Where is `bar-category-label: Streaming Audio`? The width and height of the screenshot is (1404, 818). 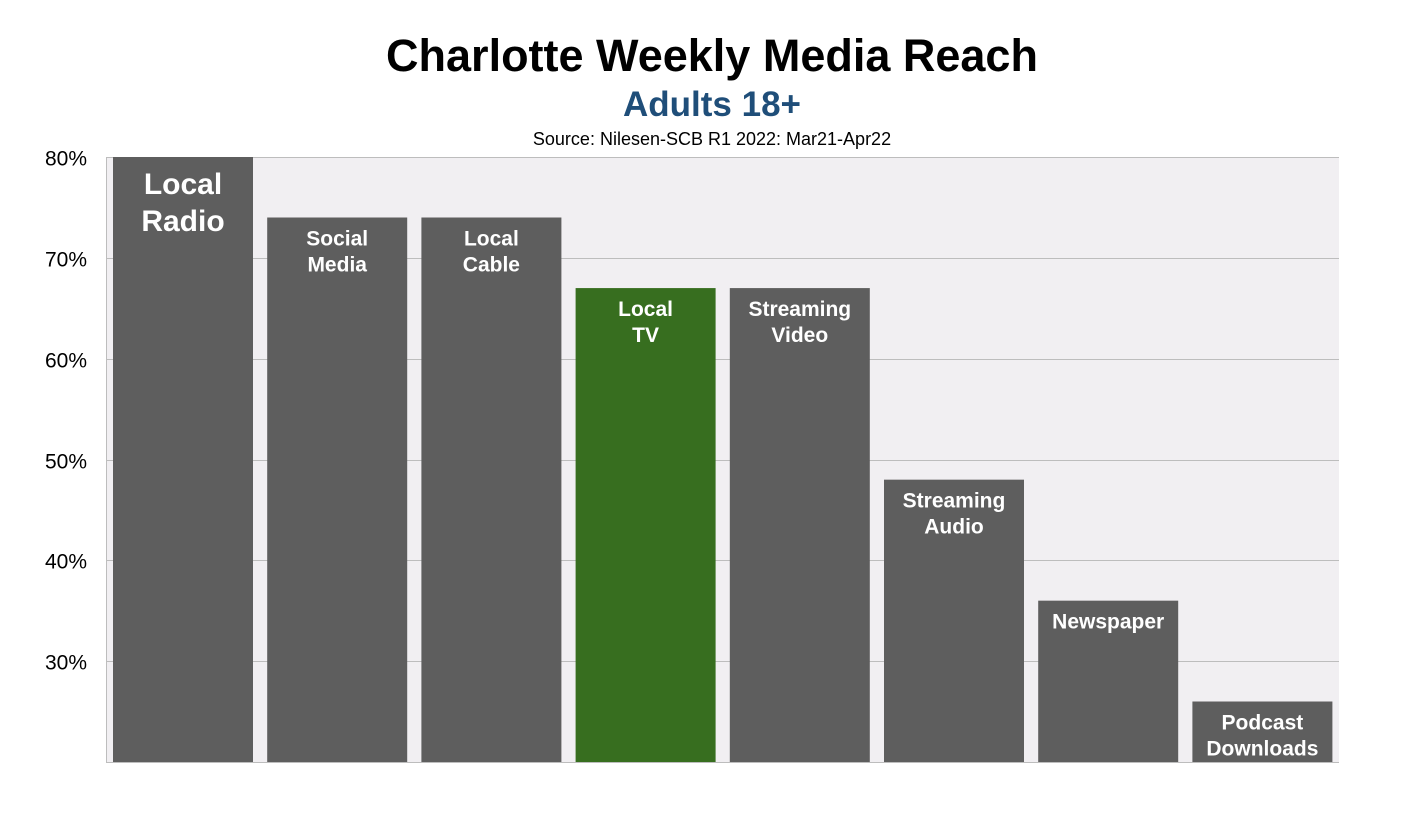 bar-category-label: Streaming Audio is located at coordinates (954, 514).